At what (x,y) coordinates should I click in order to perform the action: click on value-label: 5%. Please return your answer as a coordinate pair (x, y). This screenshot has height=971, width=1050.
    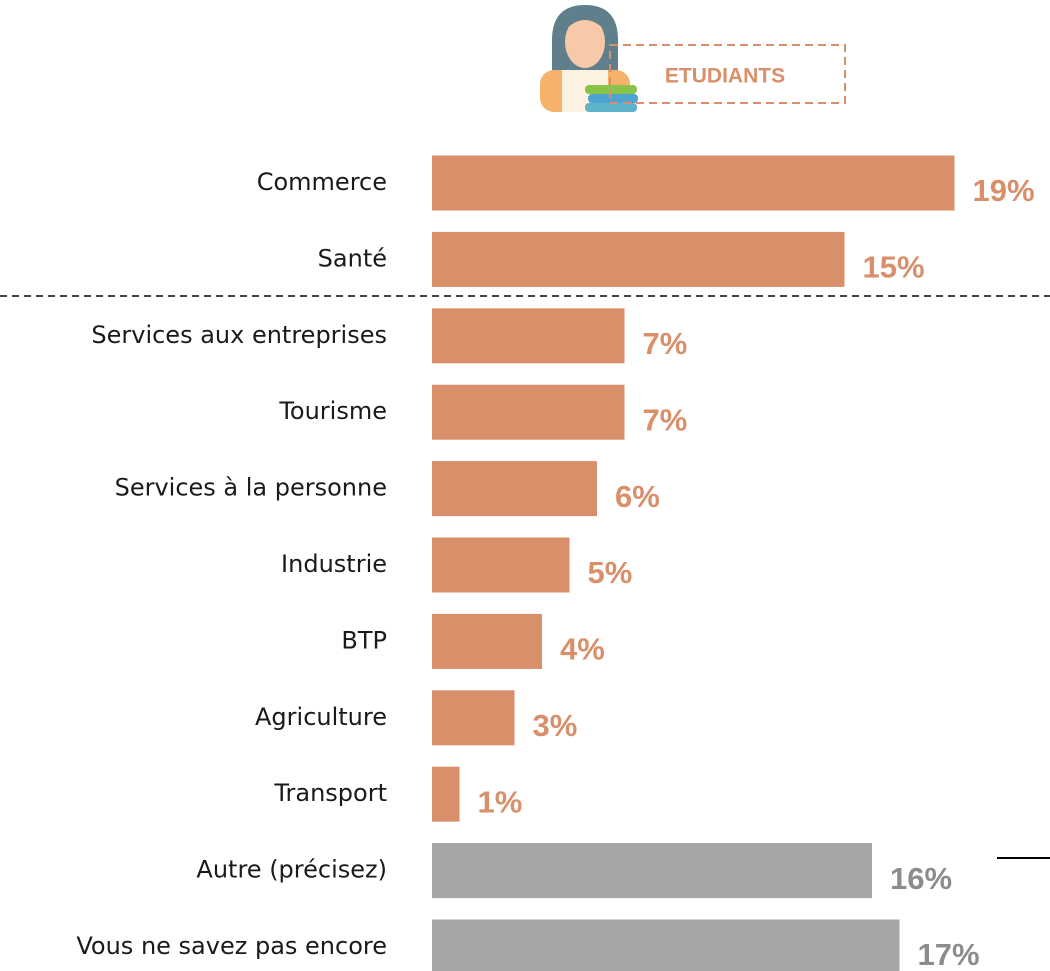
    Looking at the image, I should click on (610, 572).